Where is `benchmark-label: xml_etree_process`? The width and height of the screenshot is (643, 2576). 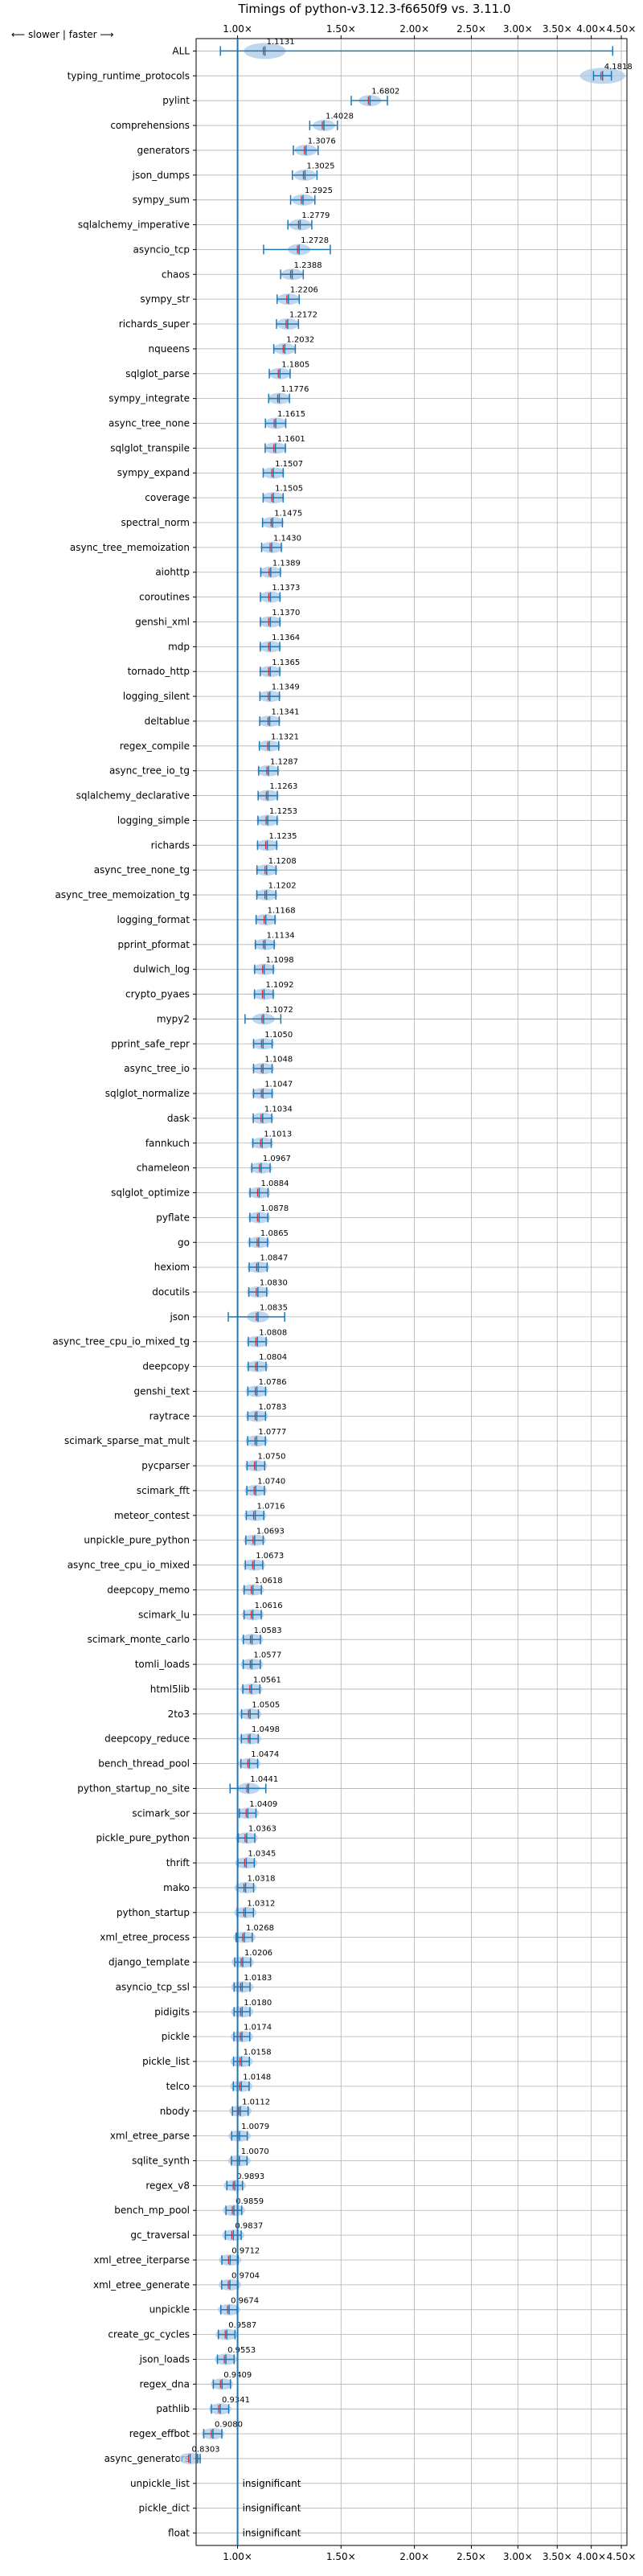
benchmark-label: xml_etree_process is located at coordinates (145, 1938).